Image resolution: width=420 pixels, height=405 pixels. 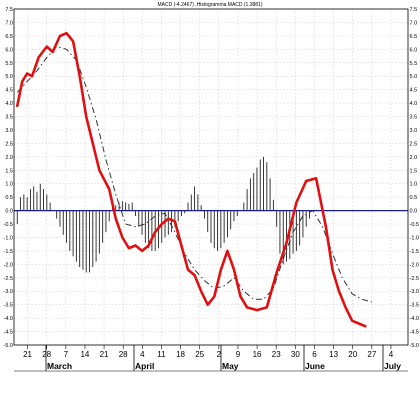 What do you see at coordinates (8, 346) in the screenshot?
I see `y-tick-label-left: -5.0` at bounding box center [8, 346].